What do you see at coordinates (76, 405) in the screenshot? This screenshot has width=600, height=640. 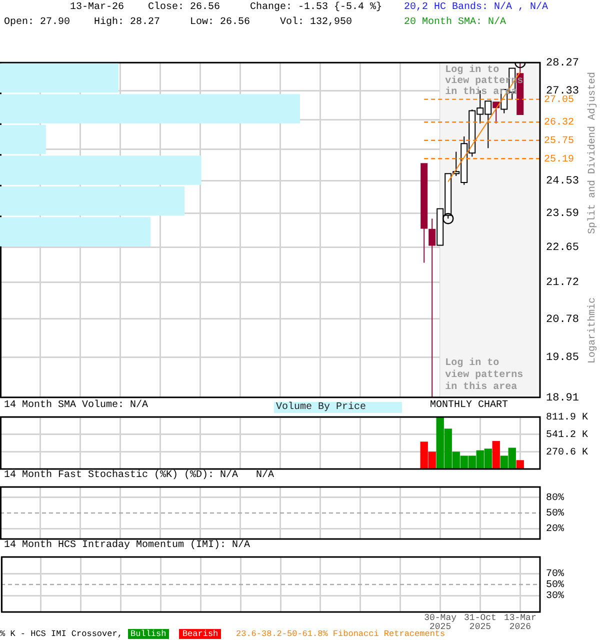 I see `chart-title: 14 Month SMA Volume: N/A` at bounding box center [76, 405].